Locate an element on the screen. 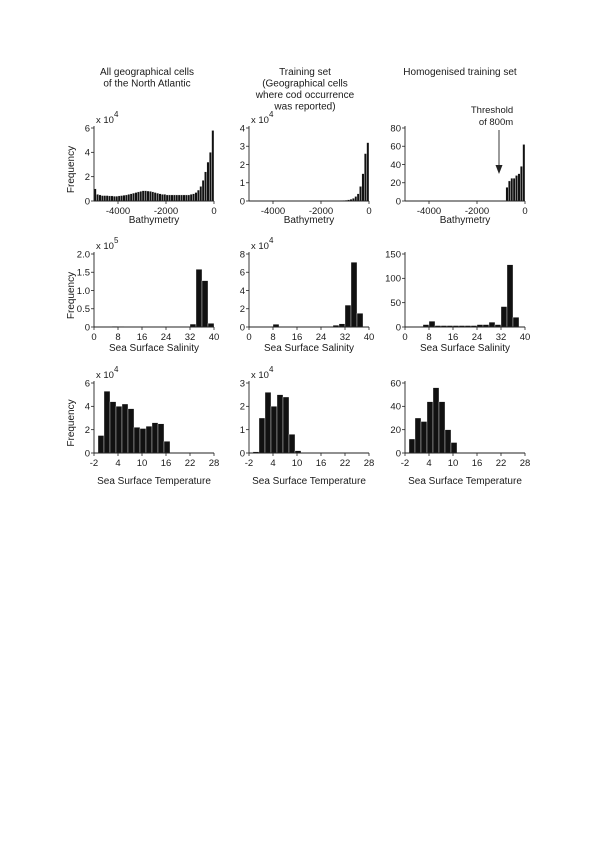  threshold-label-line-2: of 800m is located at coordinates (496, 122).